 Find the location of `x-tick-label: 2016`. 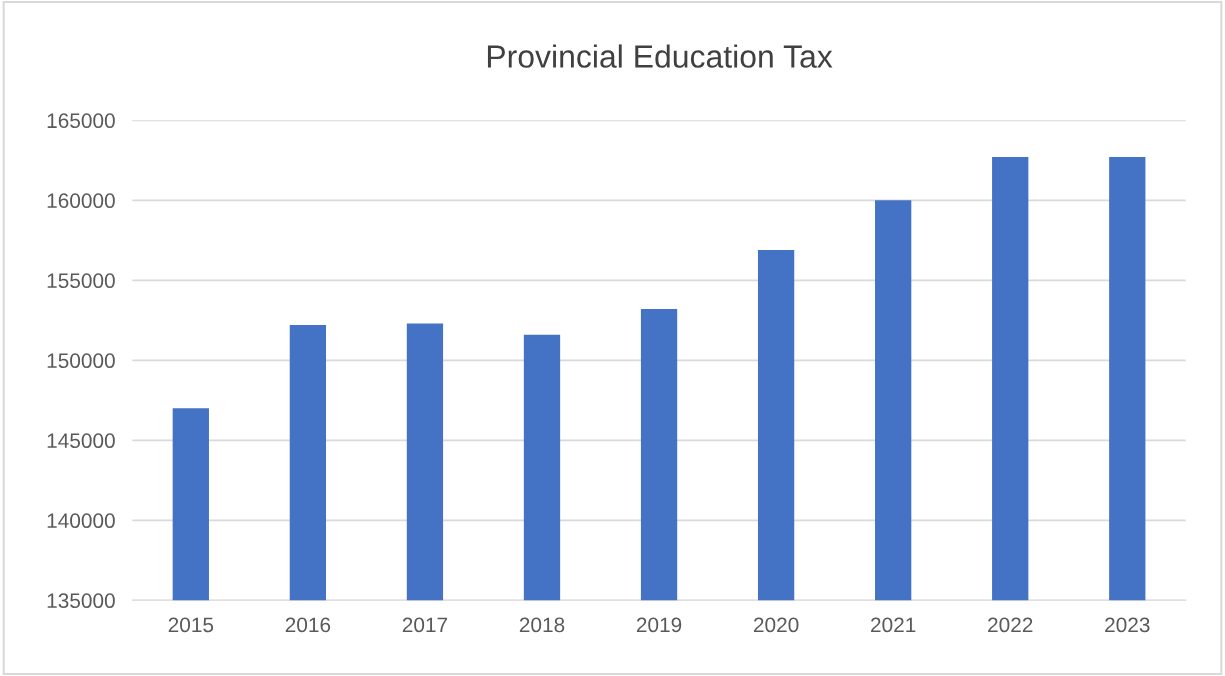

x-tick-label: 2016 is located at coordinates (308, 625).